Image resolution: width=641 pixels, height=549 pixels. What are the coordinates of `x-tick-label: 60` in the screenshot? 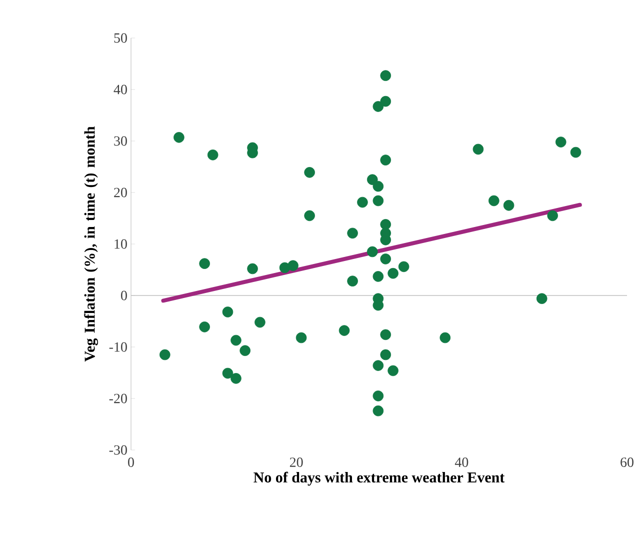 It's located at (627, 462).